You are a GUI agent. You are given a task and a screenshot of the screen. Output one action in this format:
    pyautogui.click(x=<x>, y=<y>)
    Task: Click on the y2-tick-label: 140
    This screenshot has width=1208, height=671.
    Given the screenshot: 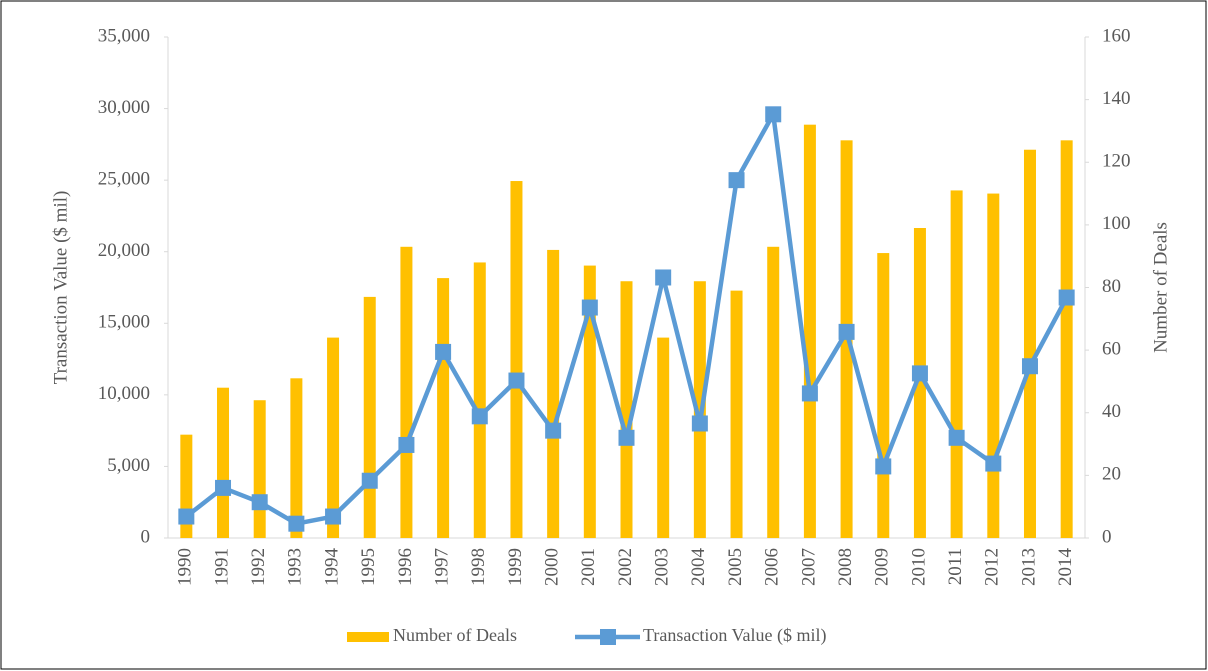 What is the action you would take?
    pyautogui.click(x=1116, y=98)
    